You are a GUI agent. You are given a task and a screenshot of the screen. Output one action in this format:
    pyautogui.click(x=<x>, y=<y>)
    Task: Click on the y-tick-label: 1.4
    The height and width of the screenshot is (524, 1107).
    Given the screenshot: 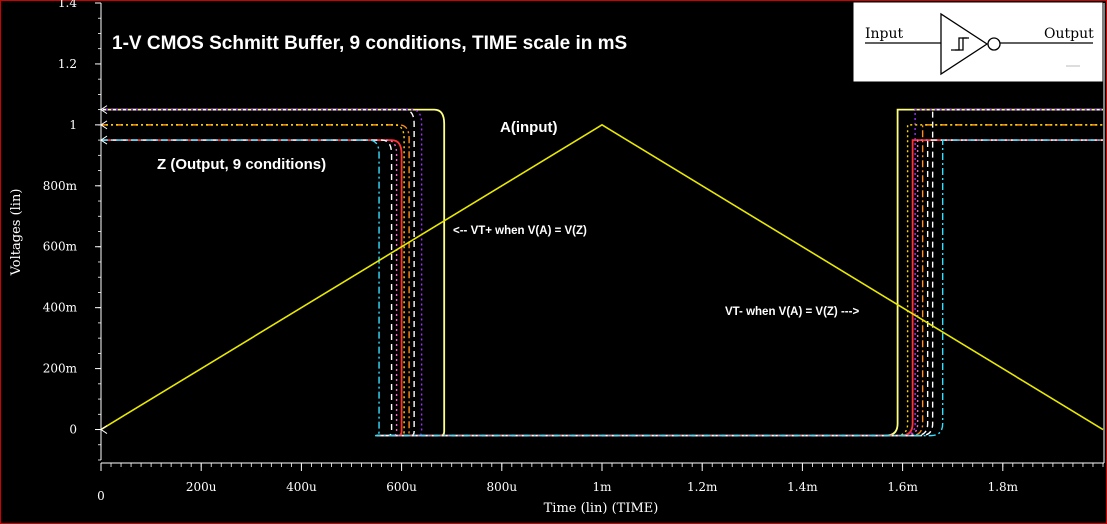 What is the action you would take?
    pyautogui.click(x=67, y=5)
    